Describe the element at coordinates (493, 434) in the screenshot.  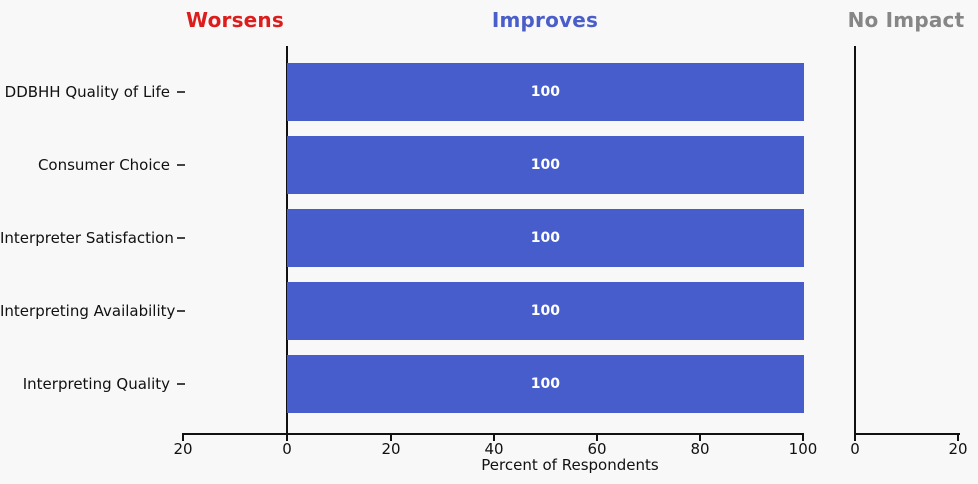
I see `x-axis-spine-main` at that location.